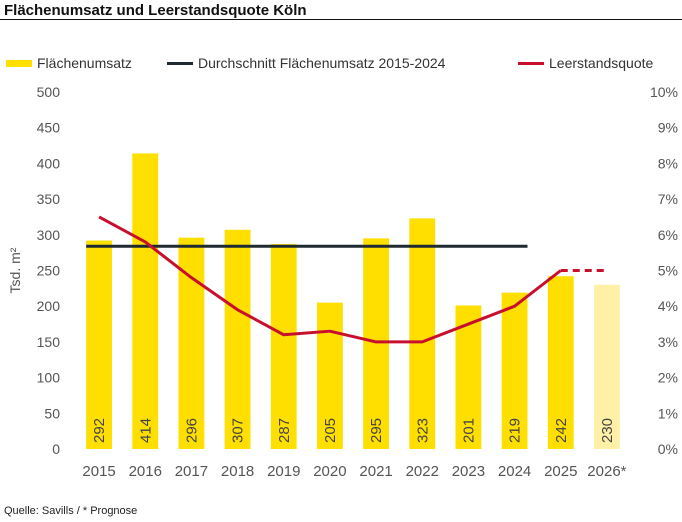 The width and height of the screenshot is (682, 522). I want to click on bar-2023, so click(468, 377).